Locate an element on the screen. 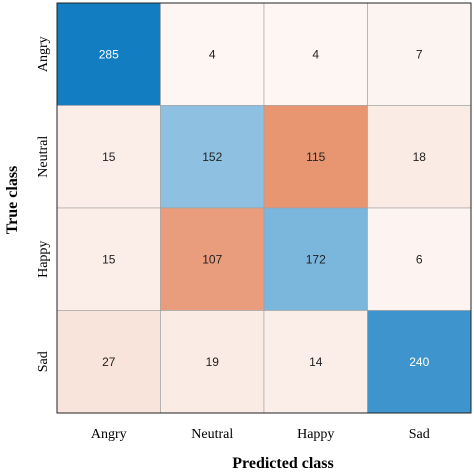 Image resolution: width=474 pixels, height=474 pixels. matrix-cell-happy-sad is located at coordinates (419, 259).